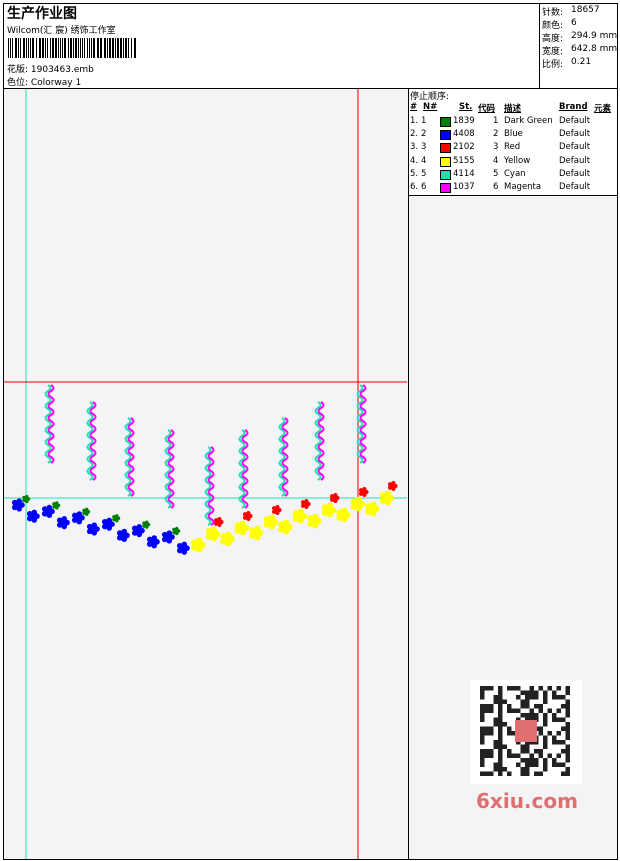 The width and height of the screenshot is (620, 861). What do you see at coordinates (496, 147) in the screenshot?
I see `color-code: 3` at bounding box center [496, 147].